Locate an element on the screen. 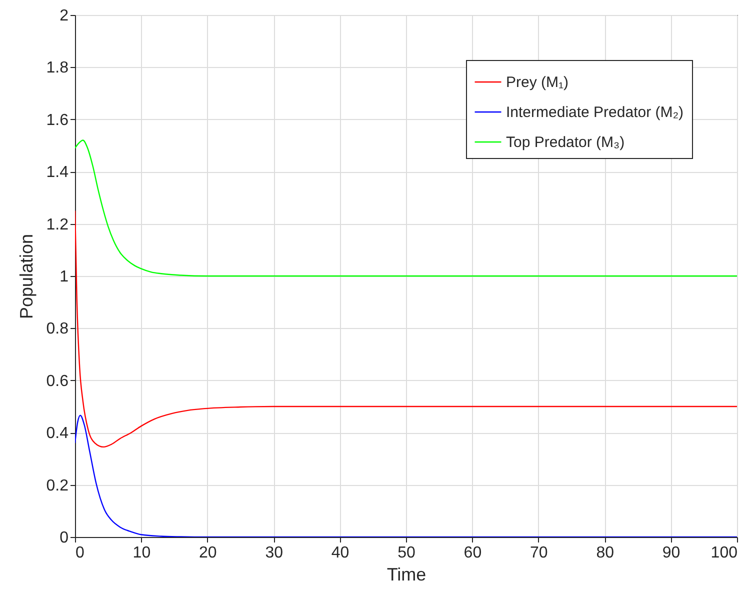 This screenshot has width=740, height=601. y-tick-label: 0.2 is located at coordinates (57, 485).